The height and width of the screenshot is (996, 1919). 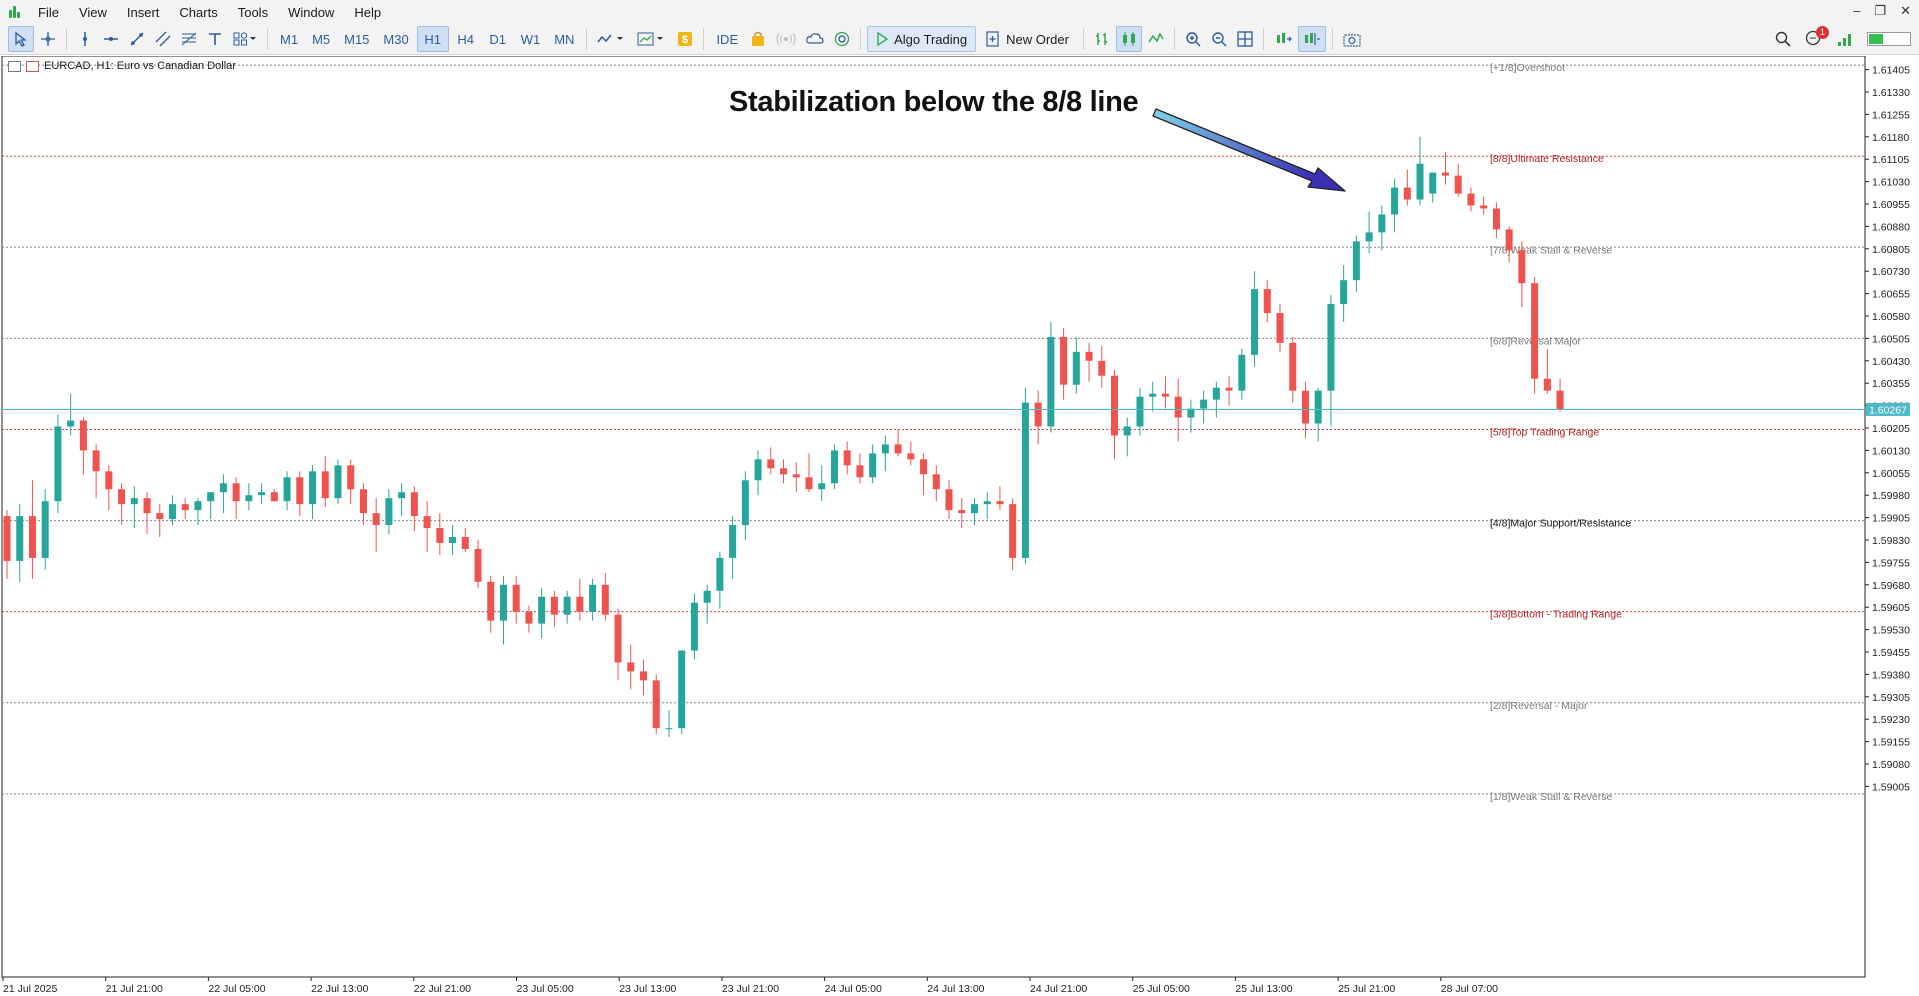 What do you see at coordinates (245, 39) in the screenshot?
I see `shapes-button` at bounding box center [245, 39].